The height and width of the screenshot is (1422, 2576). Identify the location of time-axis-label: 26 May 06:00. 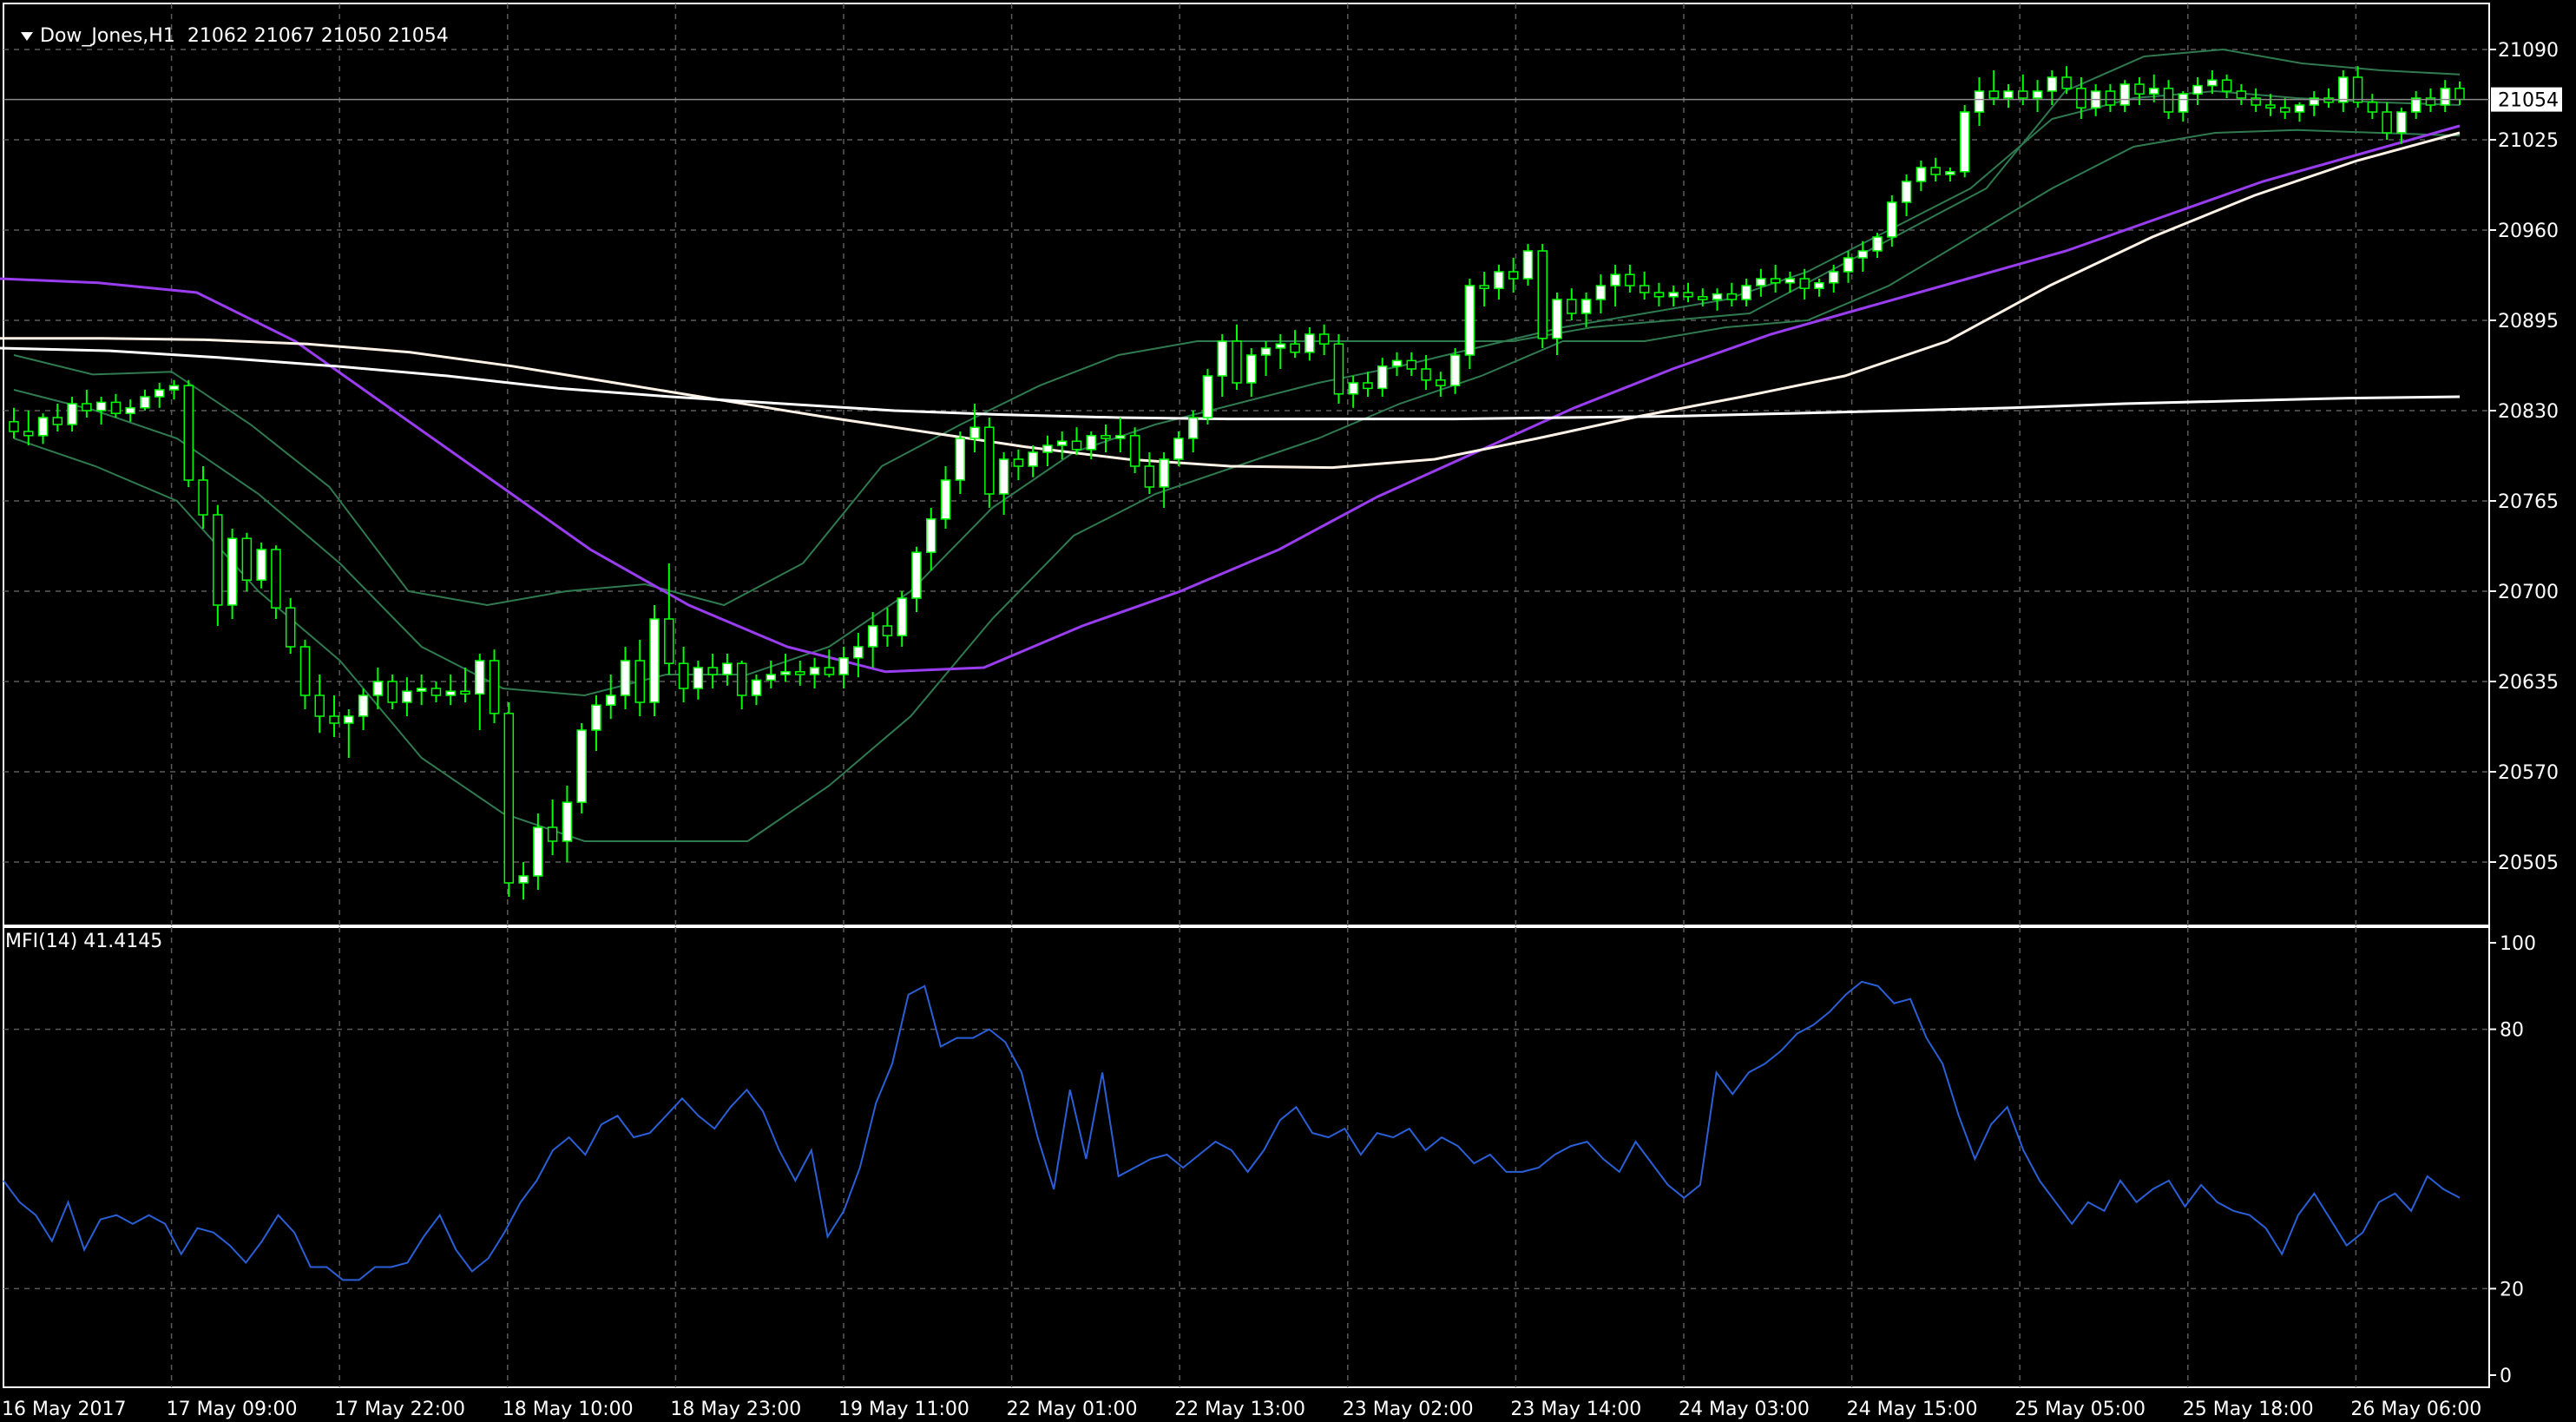
(2416, 1409).